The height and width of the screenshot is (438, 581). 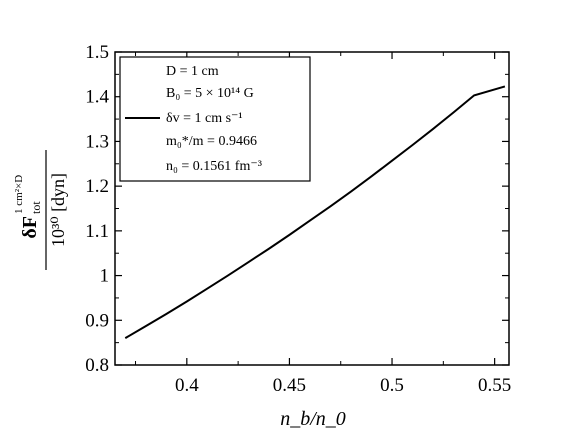 What do you see at coordinates (36, 207) in the screenshot?
I see `y-axis-label-subscript: tot` at bounding box center [36, 207].